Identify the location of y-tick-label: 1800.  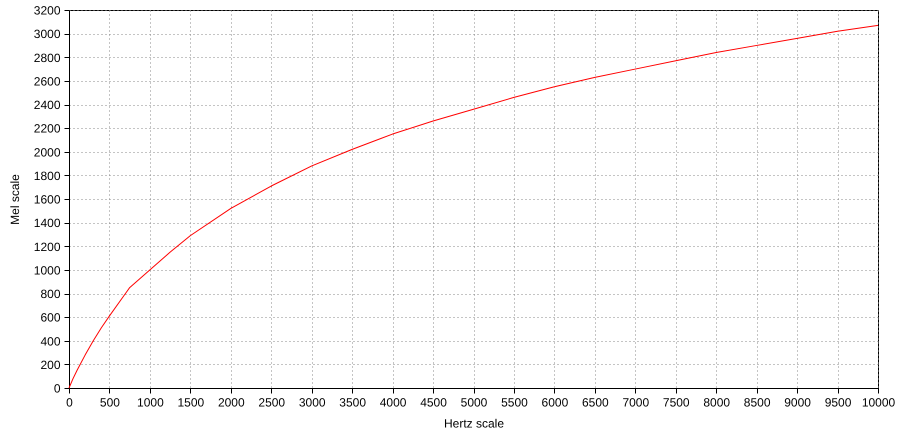
(47, 175).